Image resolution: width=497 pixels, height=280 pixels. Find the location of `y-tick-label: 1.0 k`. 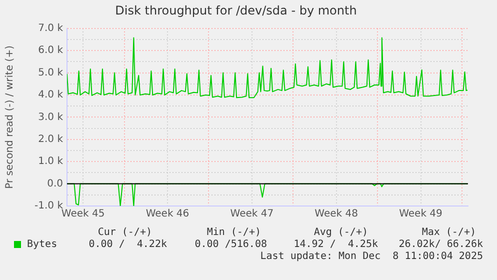

y-tick-label: 1.0 k is located at coordinates (51, 162).